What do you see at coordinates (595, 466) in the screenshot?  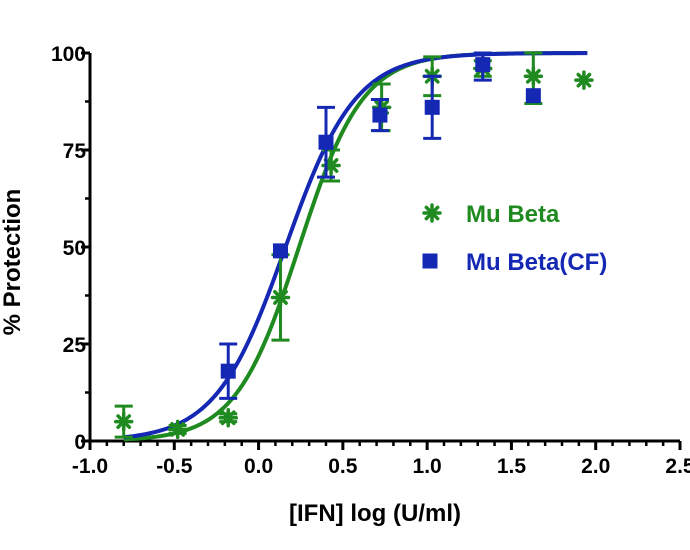 I see `x-tick-label: 2.0` at bounding box center [595, 466].